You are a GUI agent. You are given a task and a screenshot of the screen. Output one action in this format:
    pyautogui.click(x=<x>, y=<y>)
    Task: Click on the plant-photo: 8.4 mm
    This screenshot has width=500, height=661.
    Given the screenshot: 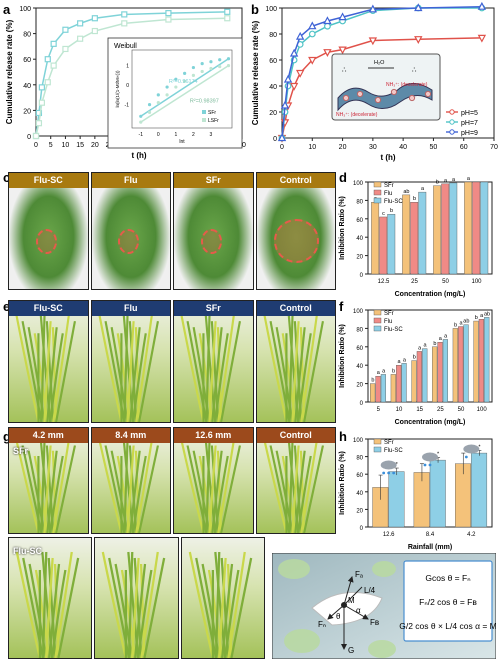 What is the action you would take?
    pyautogui.click(x=130, y=480)
    